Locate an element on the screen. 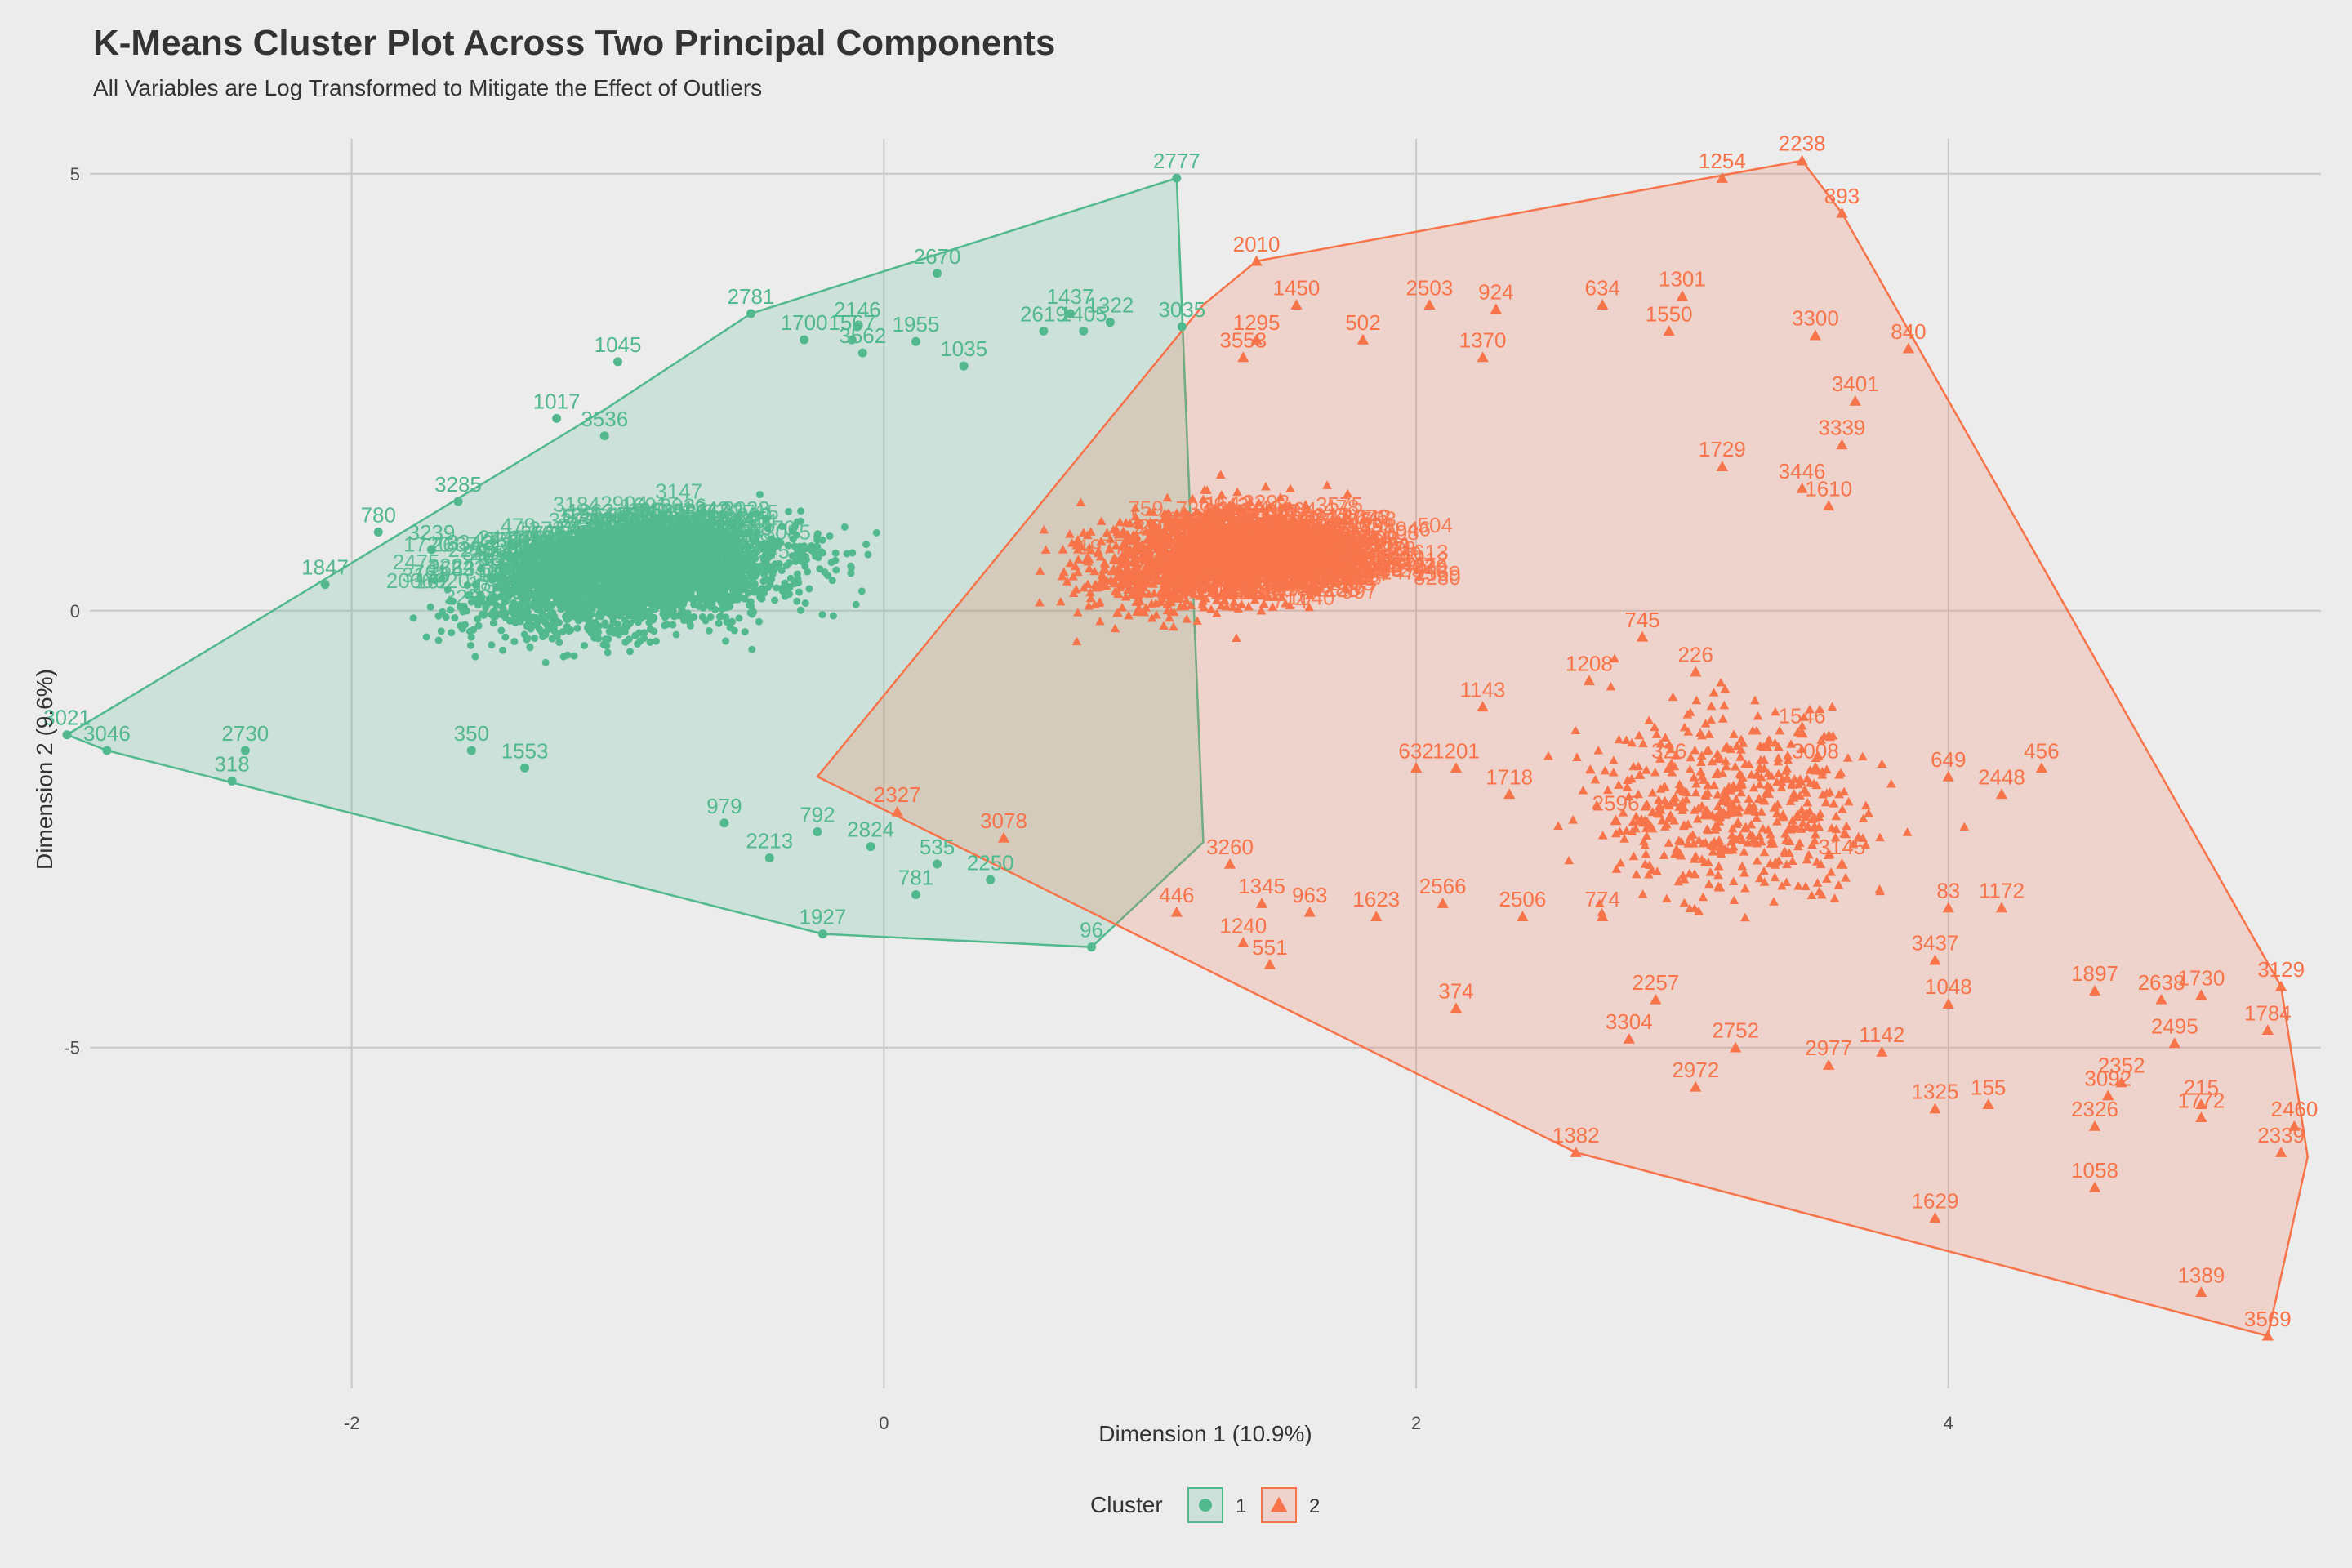  point-label: 2781 is located at coordinates (751, 296).